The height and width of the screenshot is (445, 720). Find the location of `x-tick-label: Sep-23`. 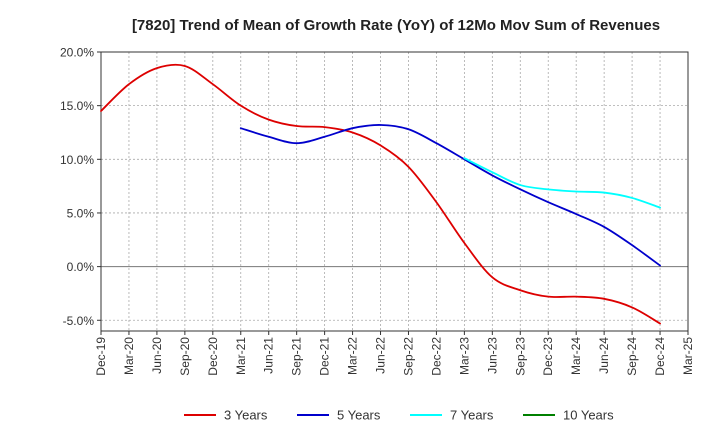

x-tick-label: Sep-23 is located at coordinates (520, 356).